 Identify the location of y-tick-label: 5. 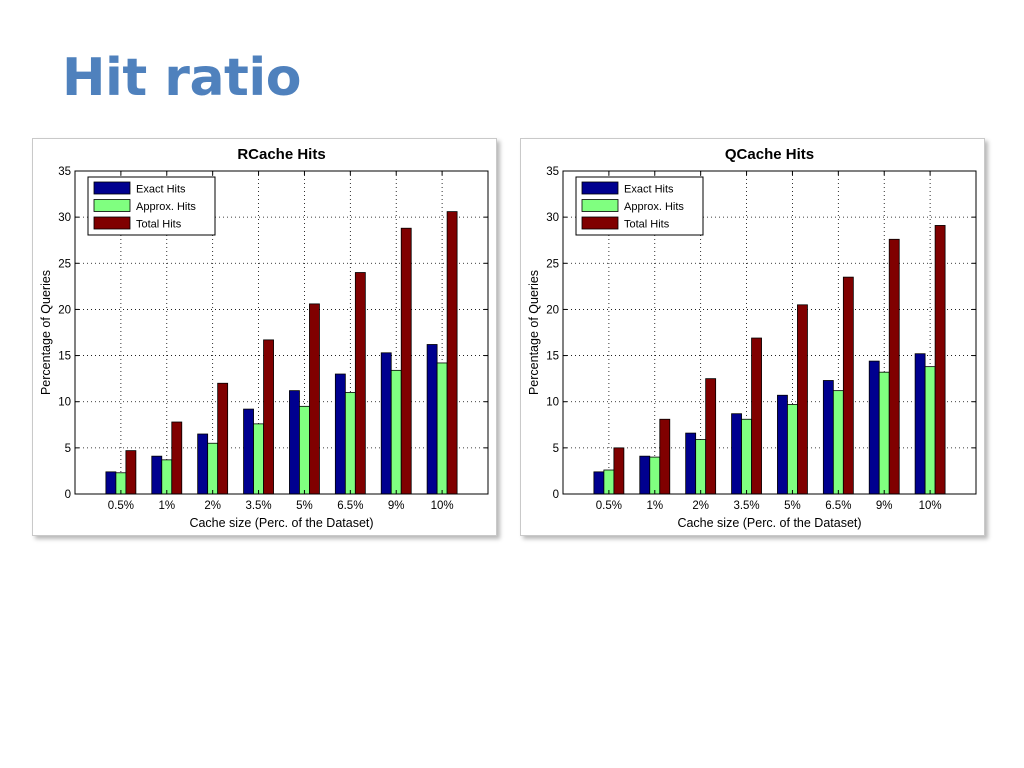
(68, 449).